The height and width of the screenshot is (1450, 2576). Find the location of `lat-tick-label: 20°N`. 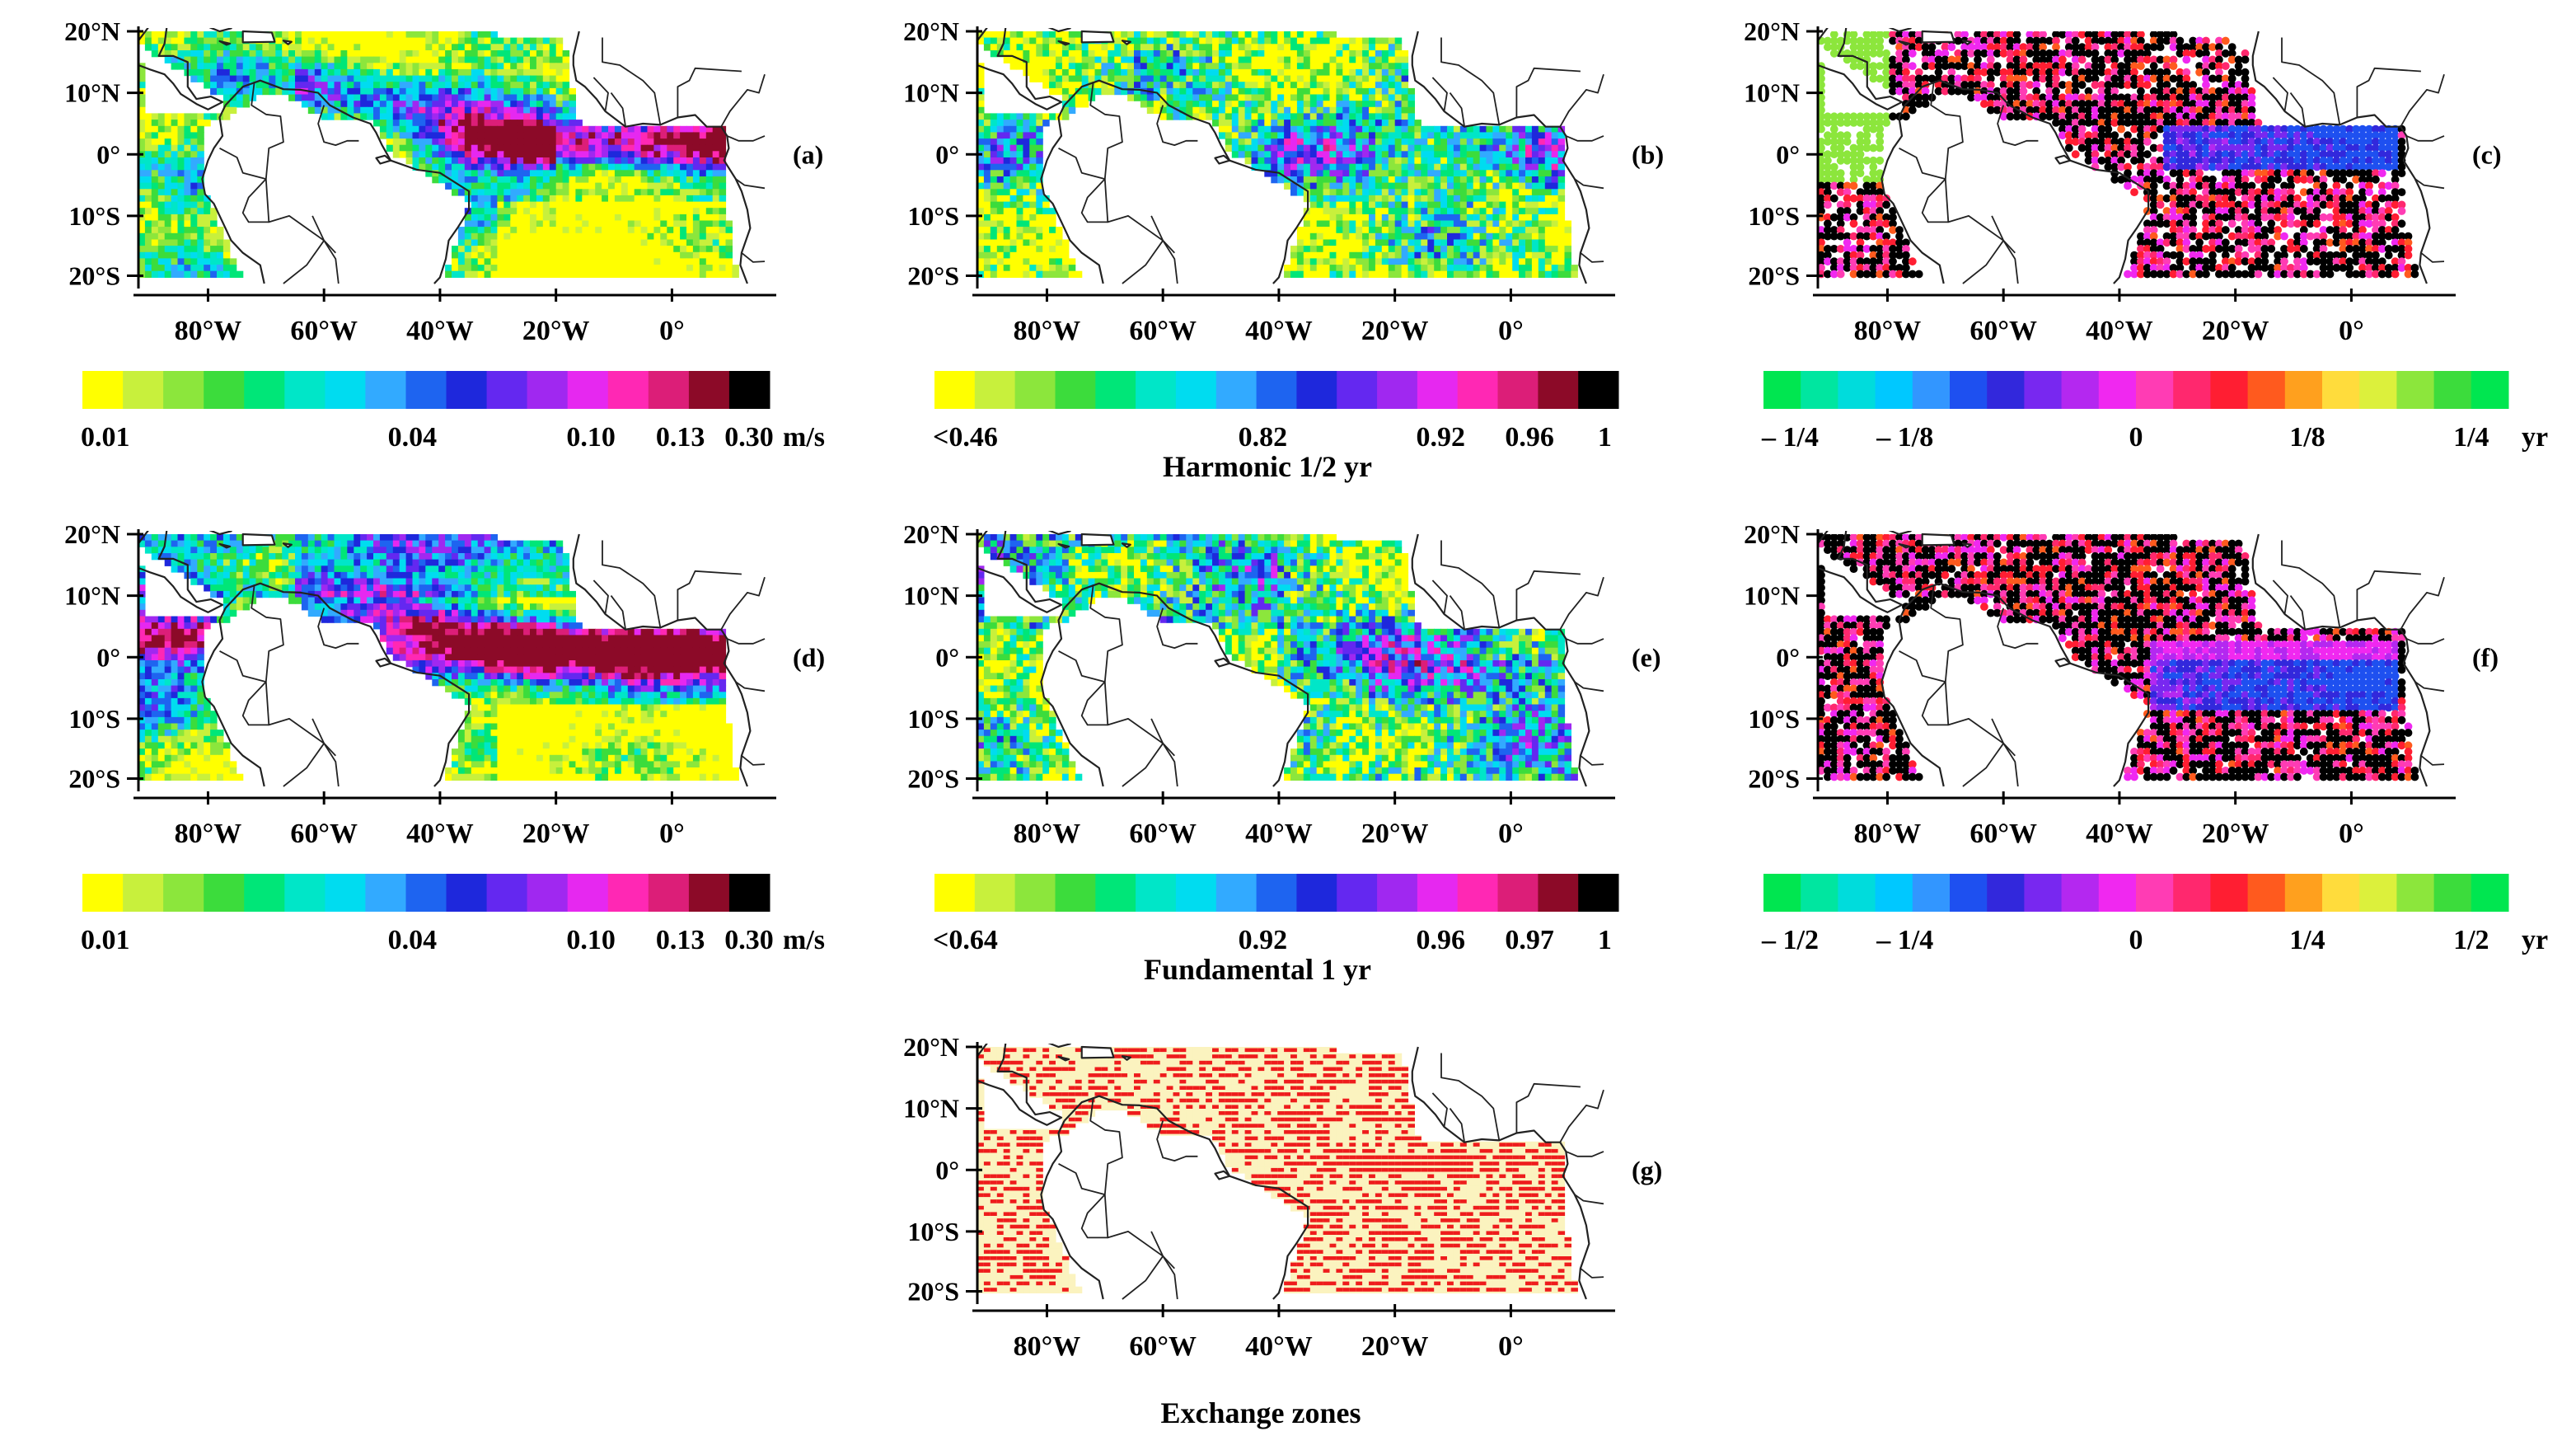

lat-tick-label: 20°N is located at coordinates (931, 31).